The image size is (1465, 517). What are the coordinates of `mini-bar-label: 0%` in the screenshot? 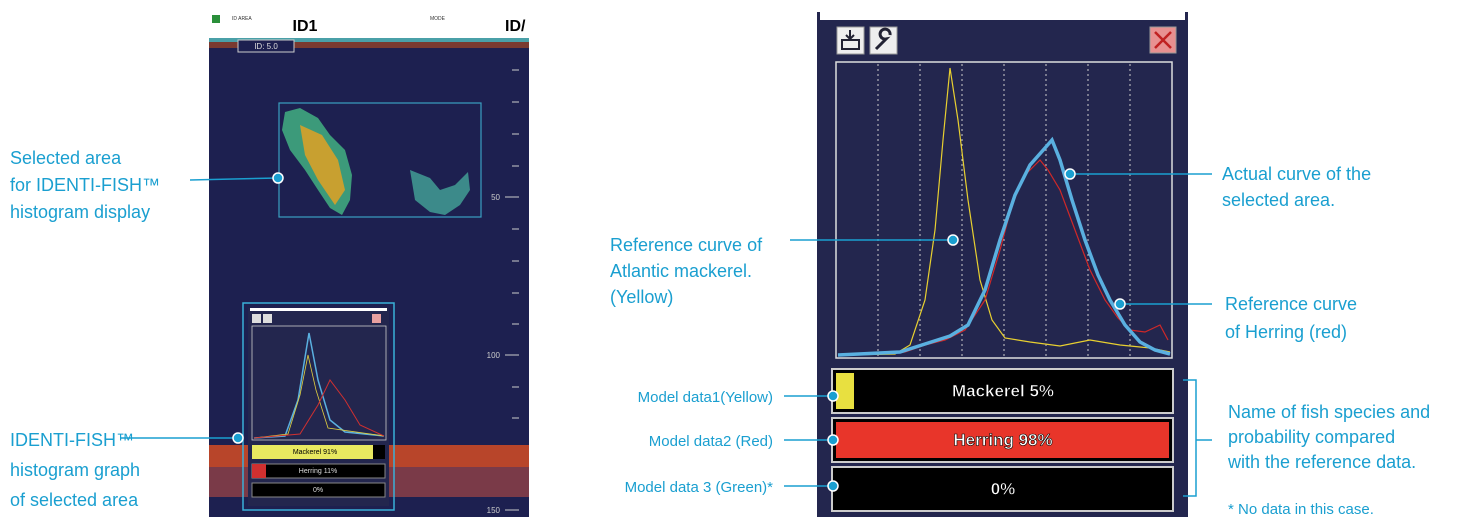 It's located at (318, 490).